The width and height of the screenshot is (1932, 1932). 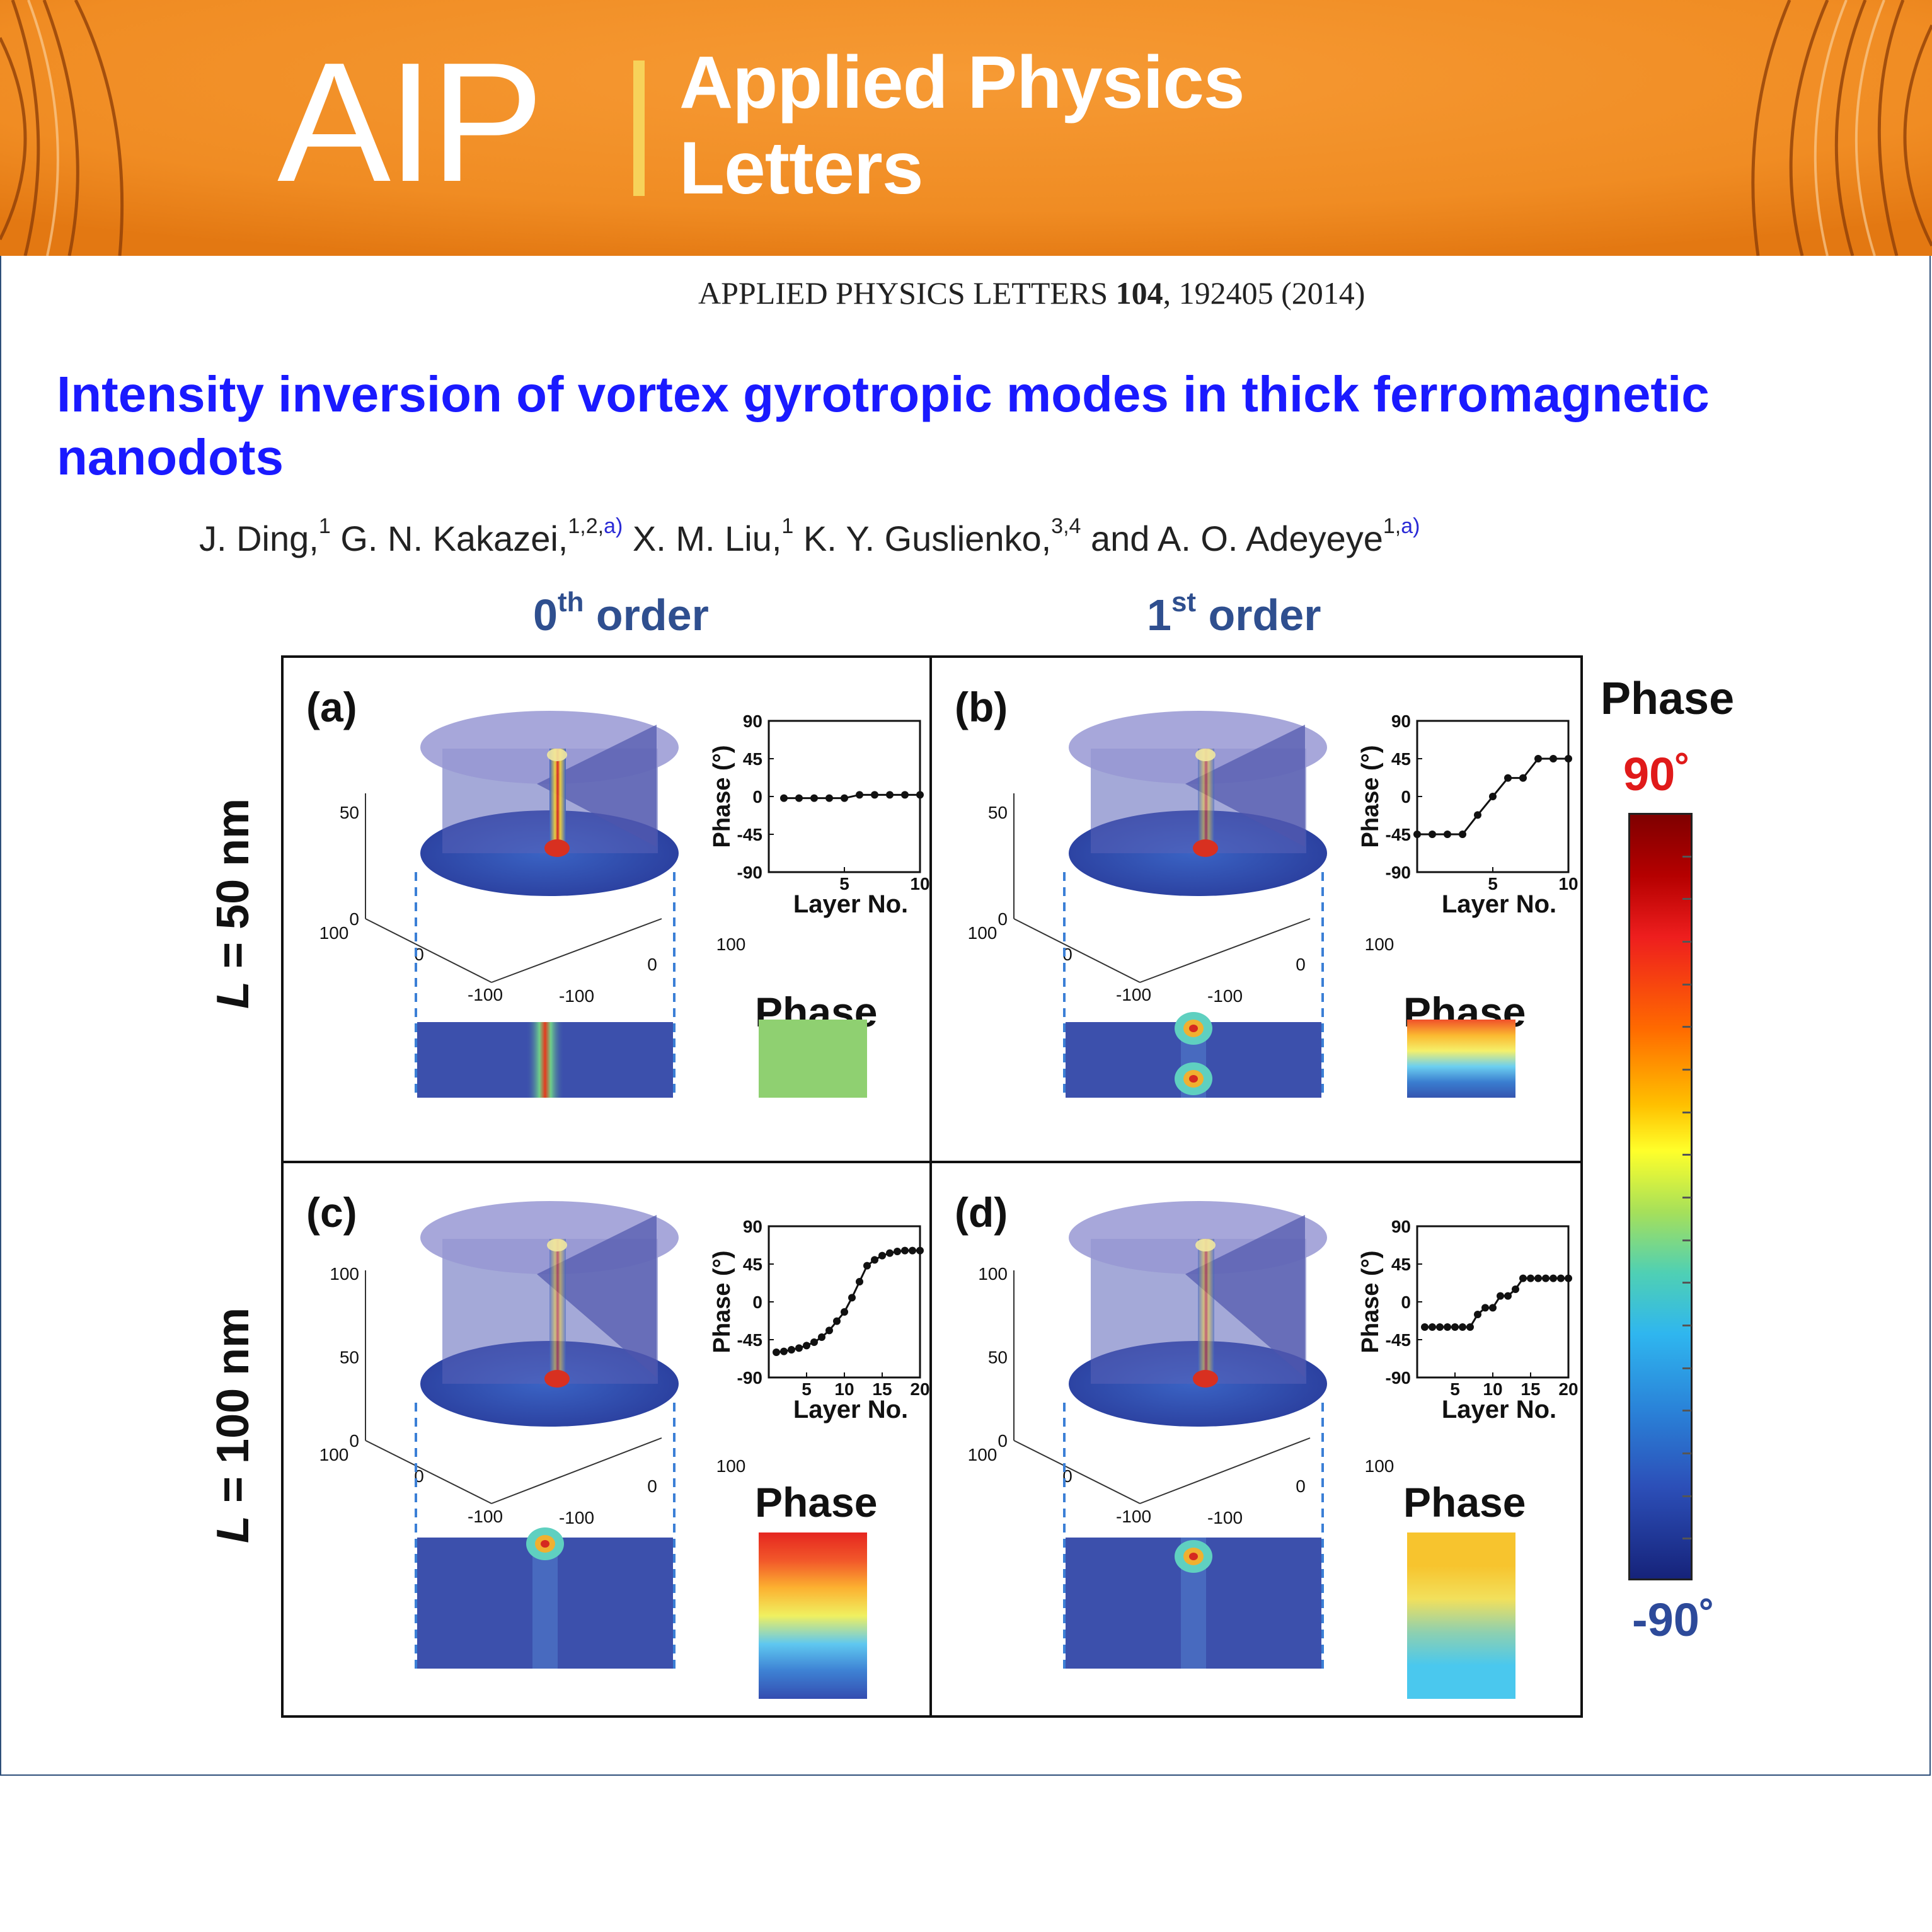 What do you see at coordinates (646, 615) in the screenshot?
I see `col0-rest: order` at bounding box center [646, 615].